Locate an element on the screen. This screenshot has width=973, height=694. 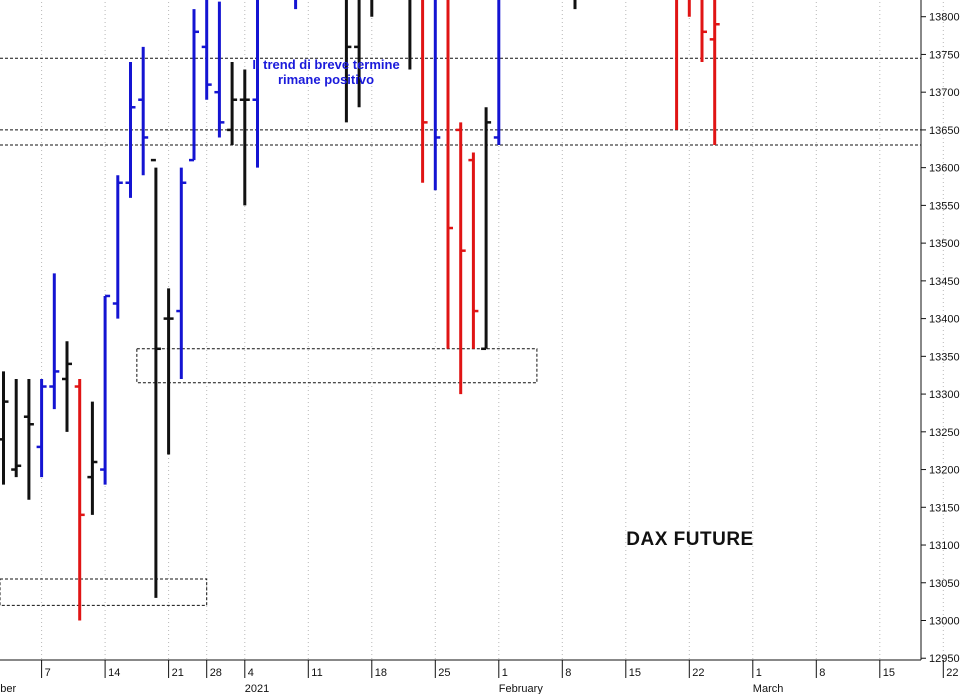
x-tick-label-4: 4 is located at coordinates (251, 673).